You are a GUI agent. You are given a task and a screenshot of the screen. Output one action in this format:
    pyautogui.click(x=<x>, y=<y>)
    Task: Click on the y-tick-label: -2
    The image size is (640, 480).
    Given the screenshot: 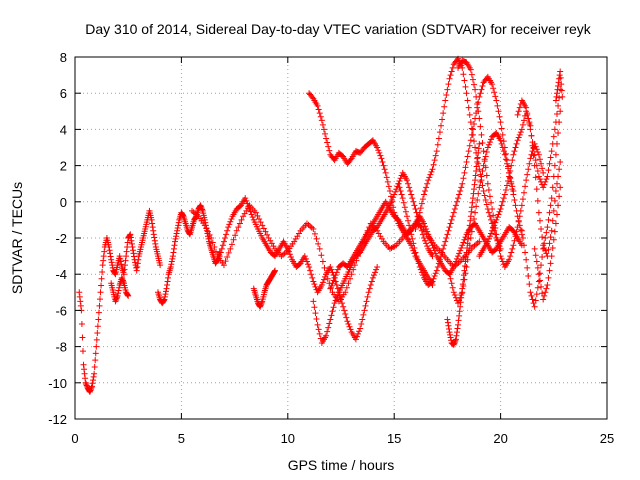 What is the action you would take?
    pyautogui.click(x=61, y=238)
    